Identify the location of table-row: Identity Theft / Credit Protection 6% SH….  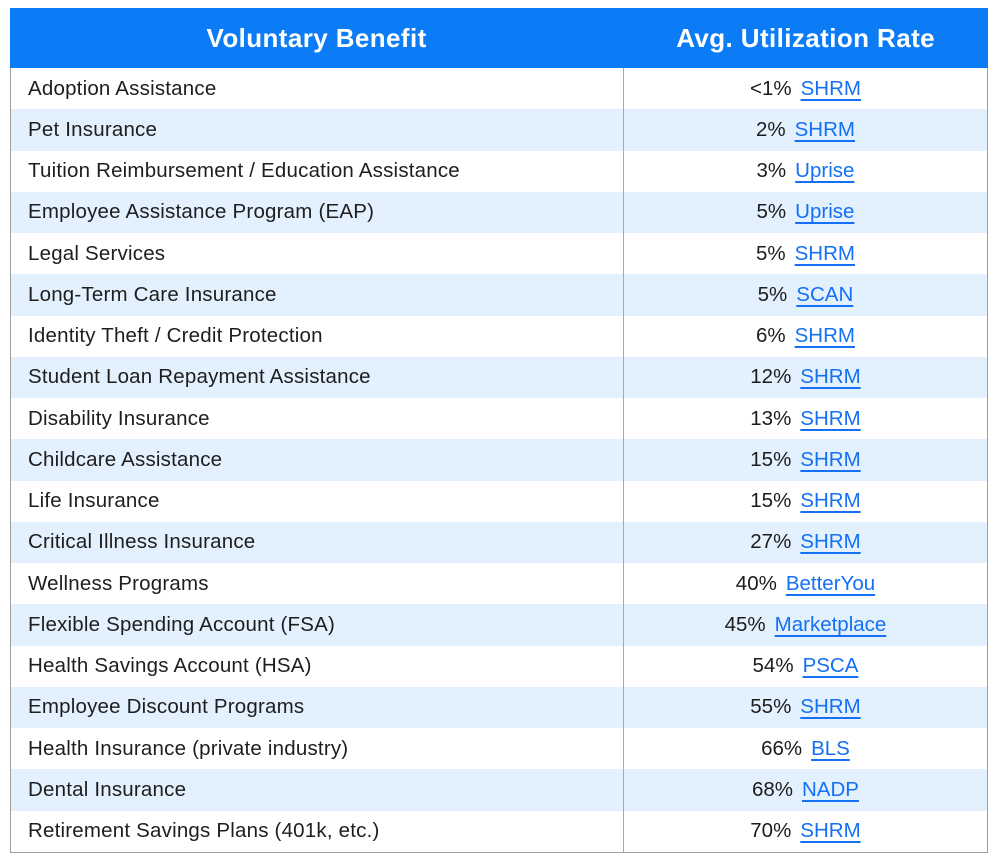
(499, 336).